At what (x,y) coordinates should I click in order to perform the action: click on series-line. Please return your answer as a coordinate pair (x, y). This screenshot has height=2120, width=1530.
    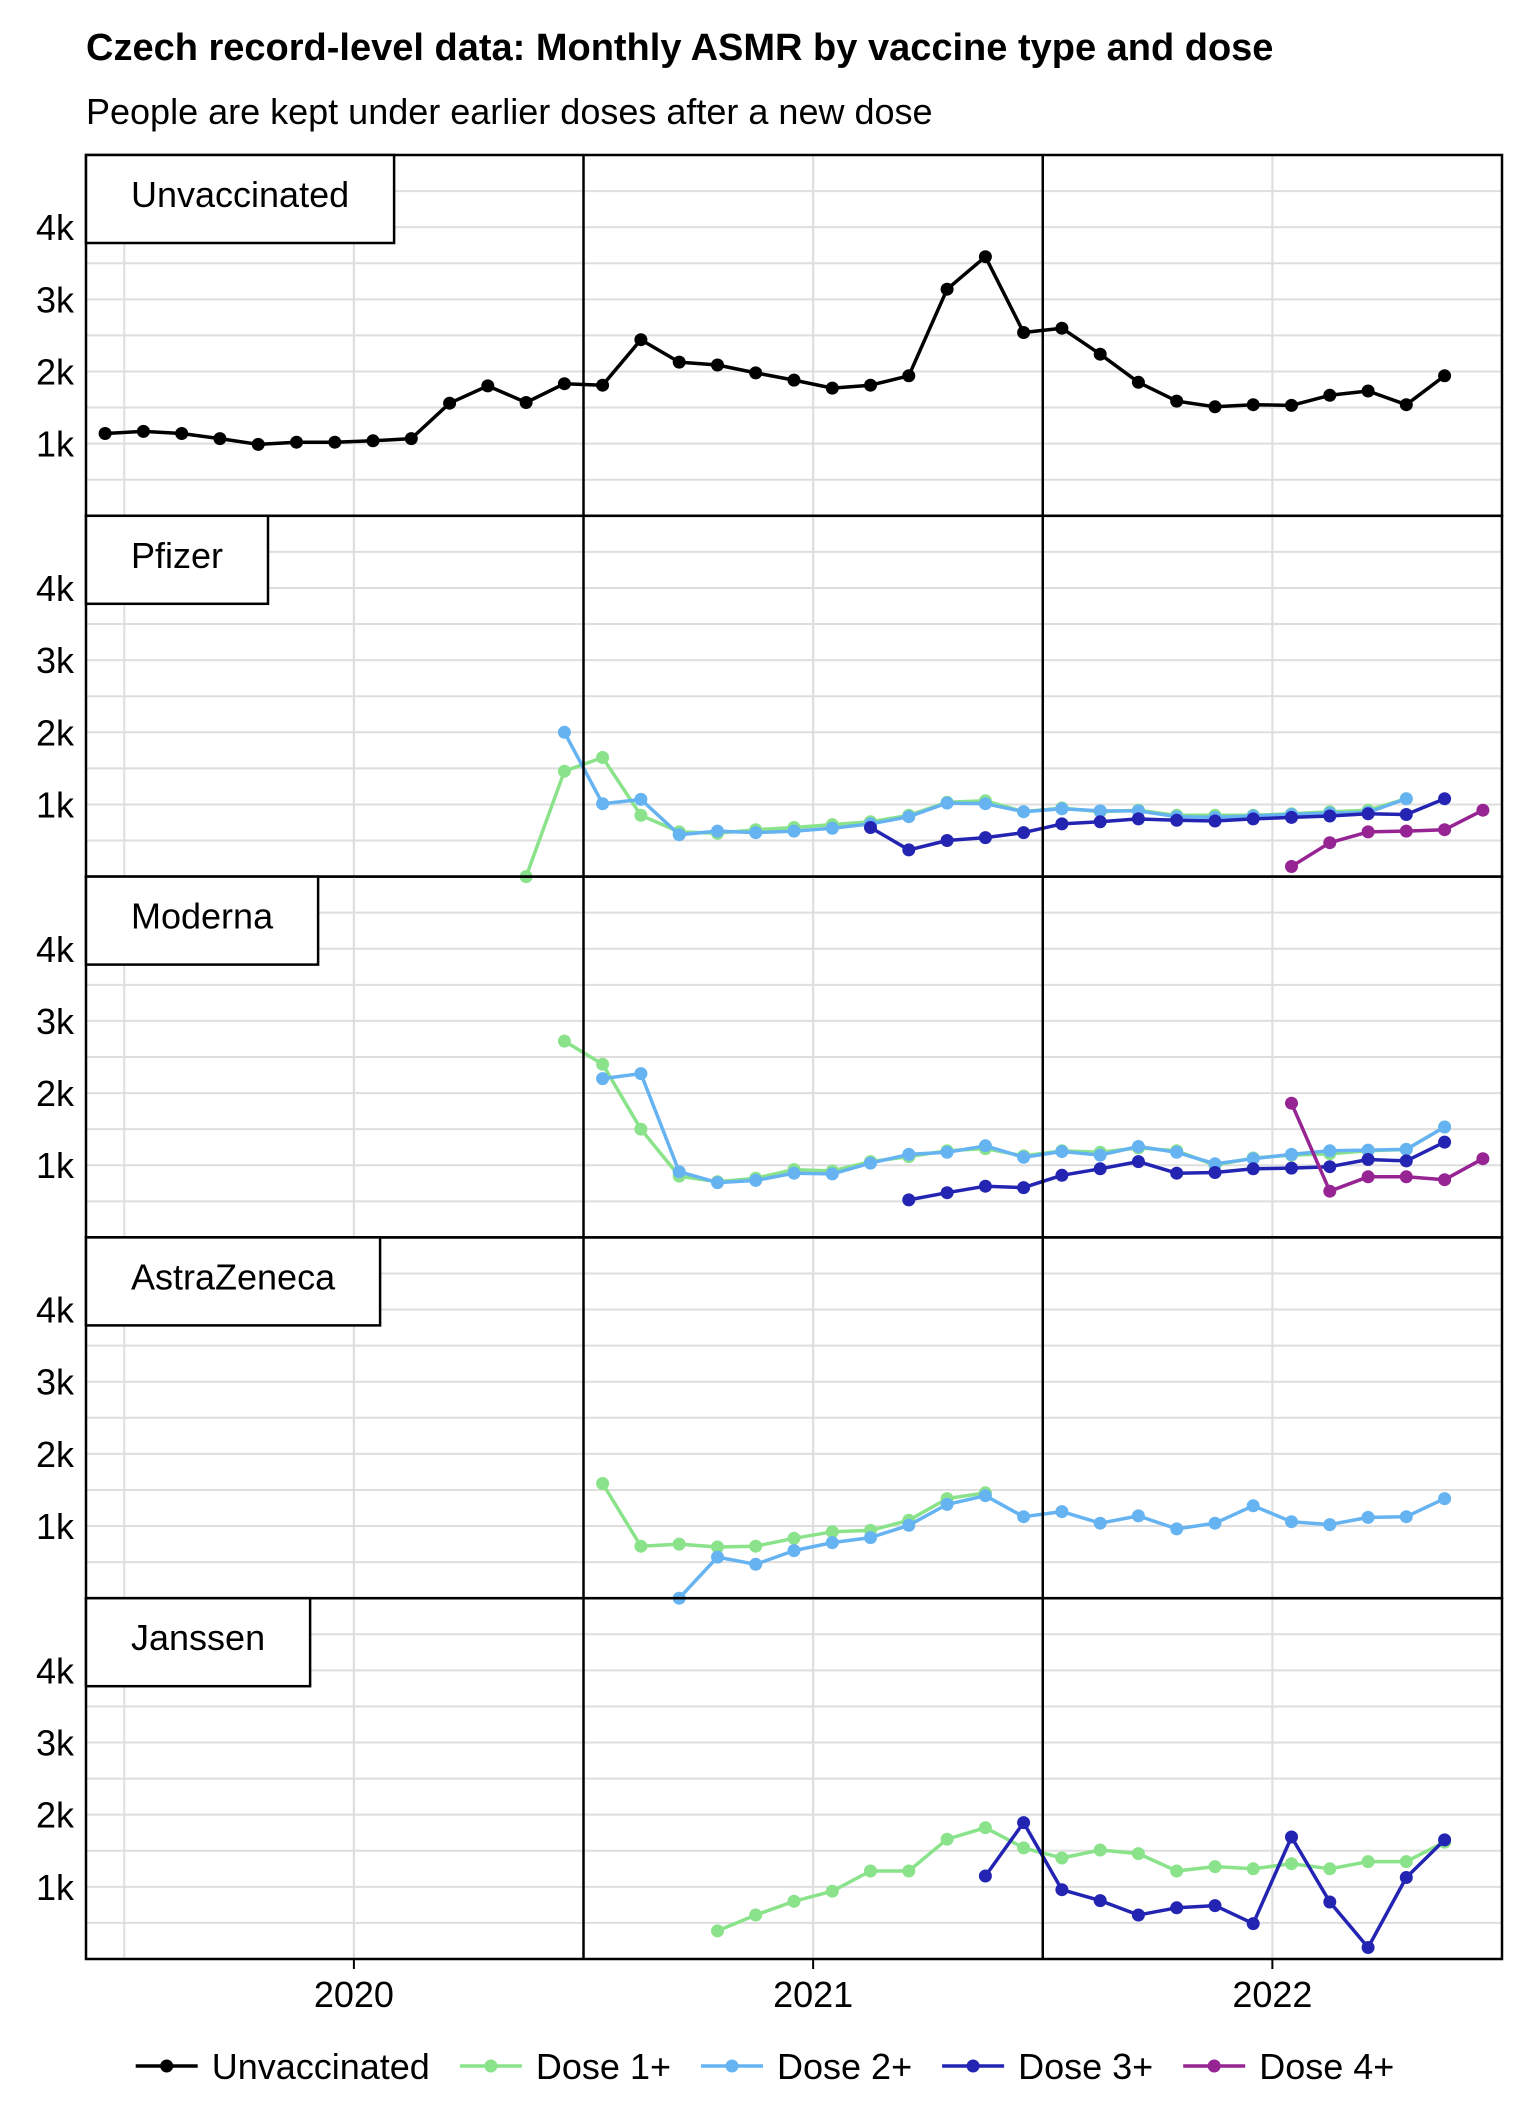
    Looking at the image, I should click on (1157, 824).